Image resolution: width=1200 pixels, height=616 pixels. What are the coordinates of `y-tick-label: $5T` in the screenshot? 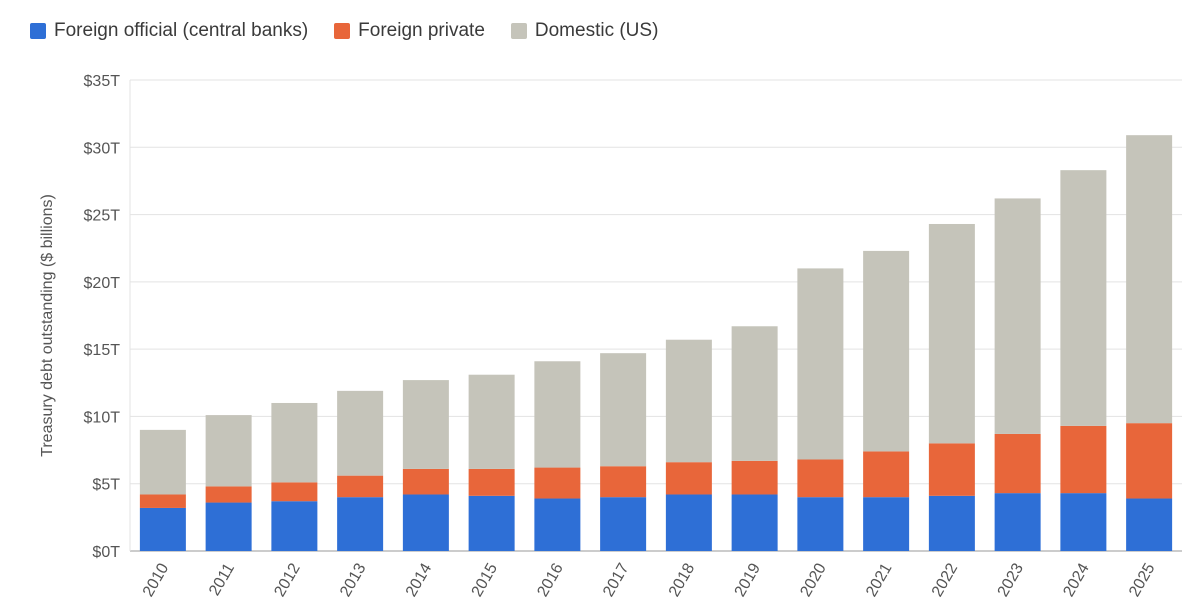 It's located at (106, 485).